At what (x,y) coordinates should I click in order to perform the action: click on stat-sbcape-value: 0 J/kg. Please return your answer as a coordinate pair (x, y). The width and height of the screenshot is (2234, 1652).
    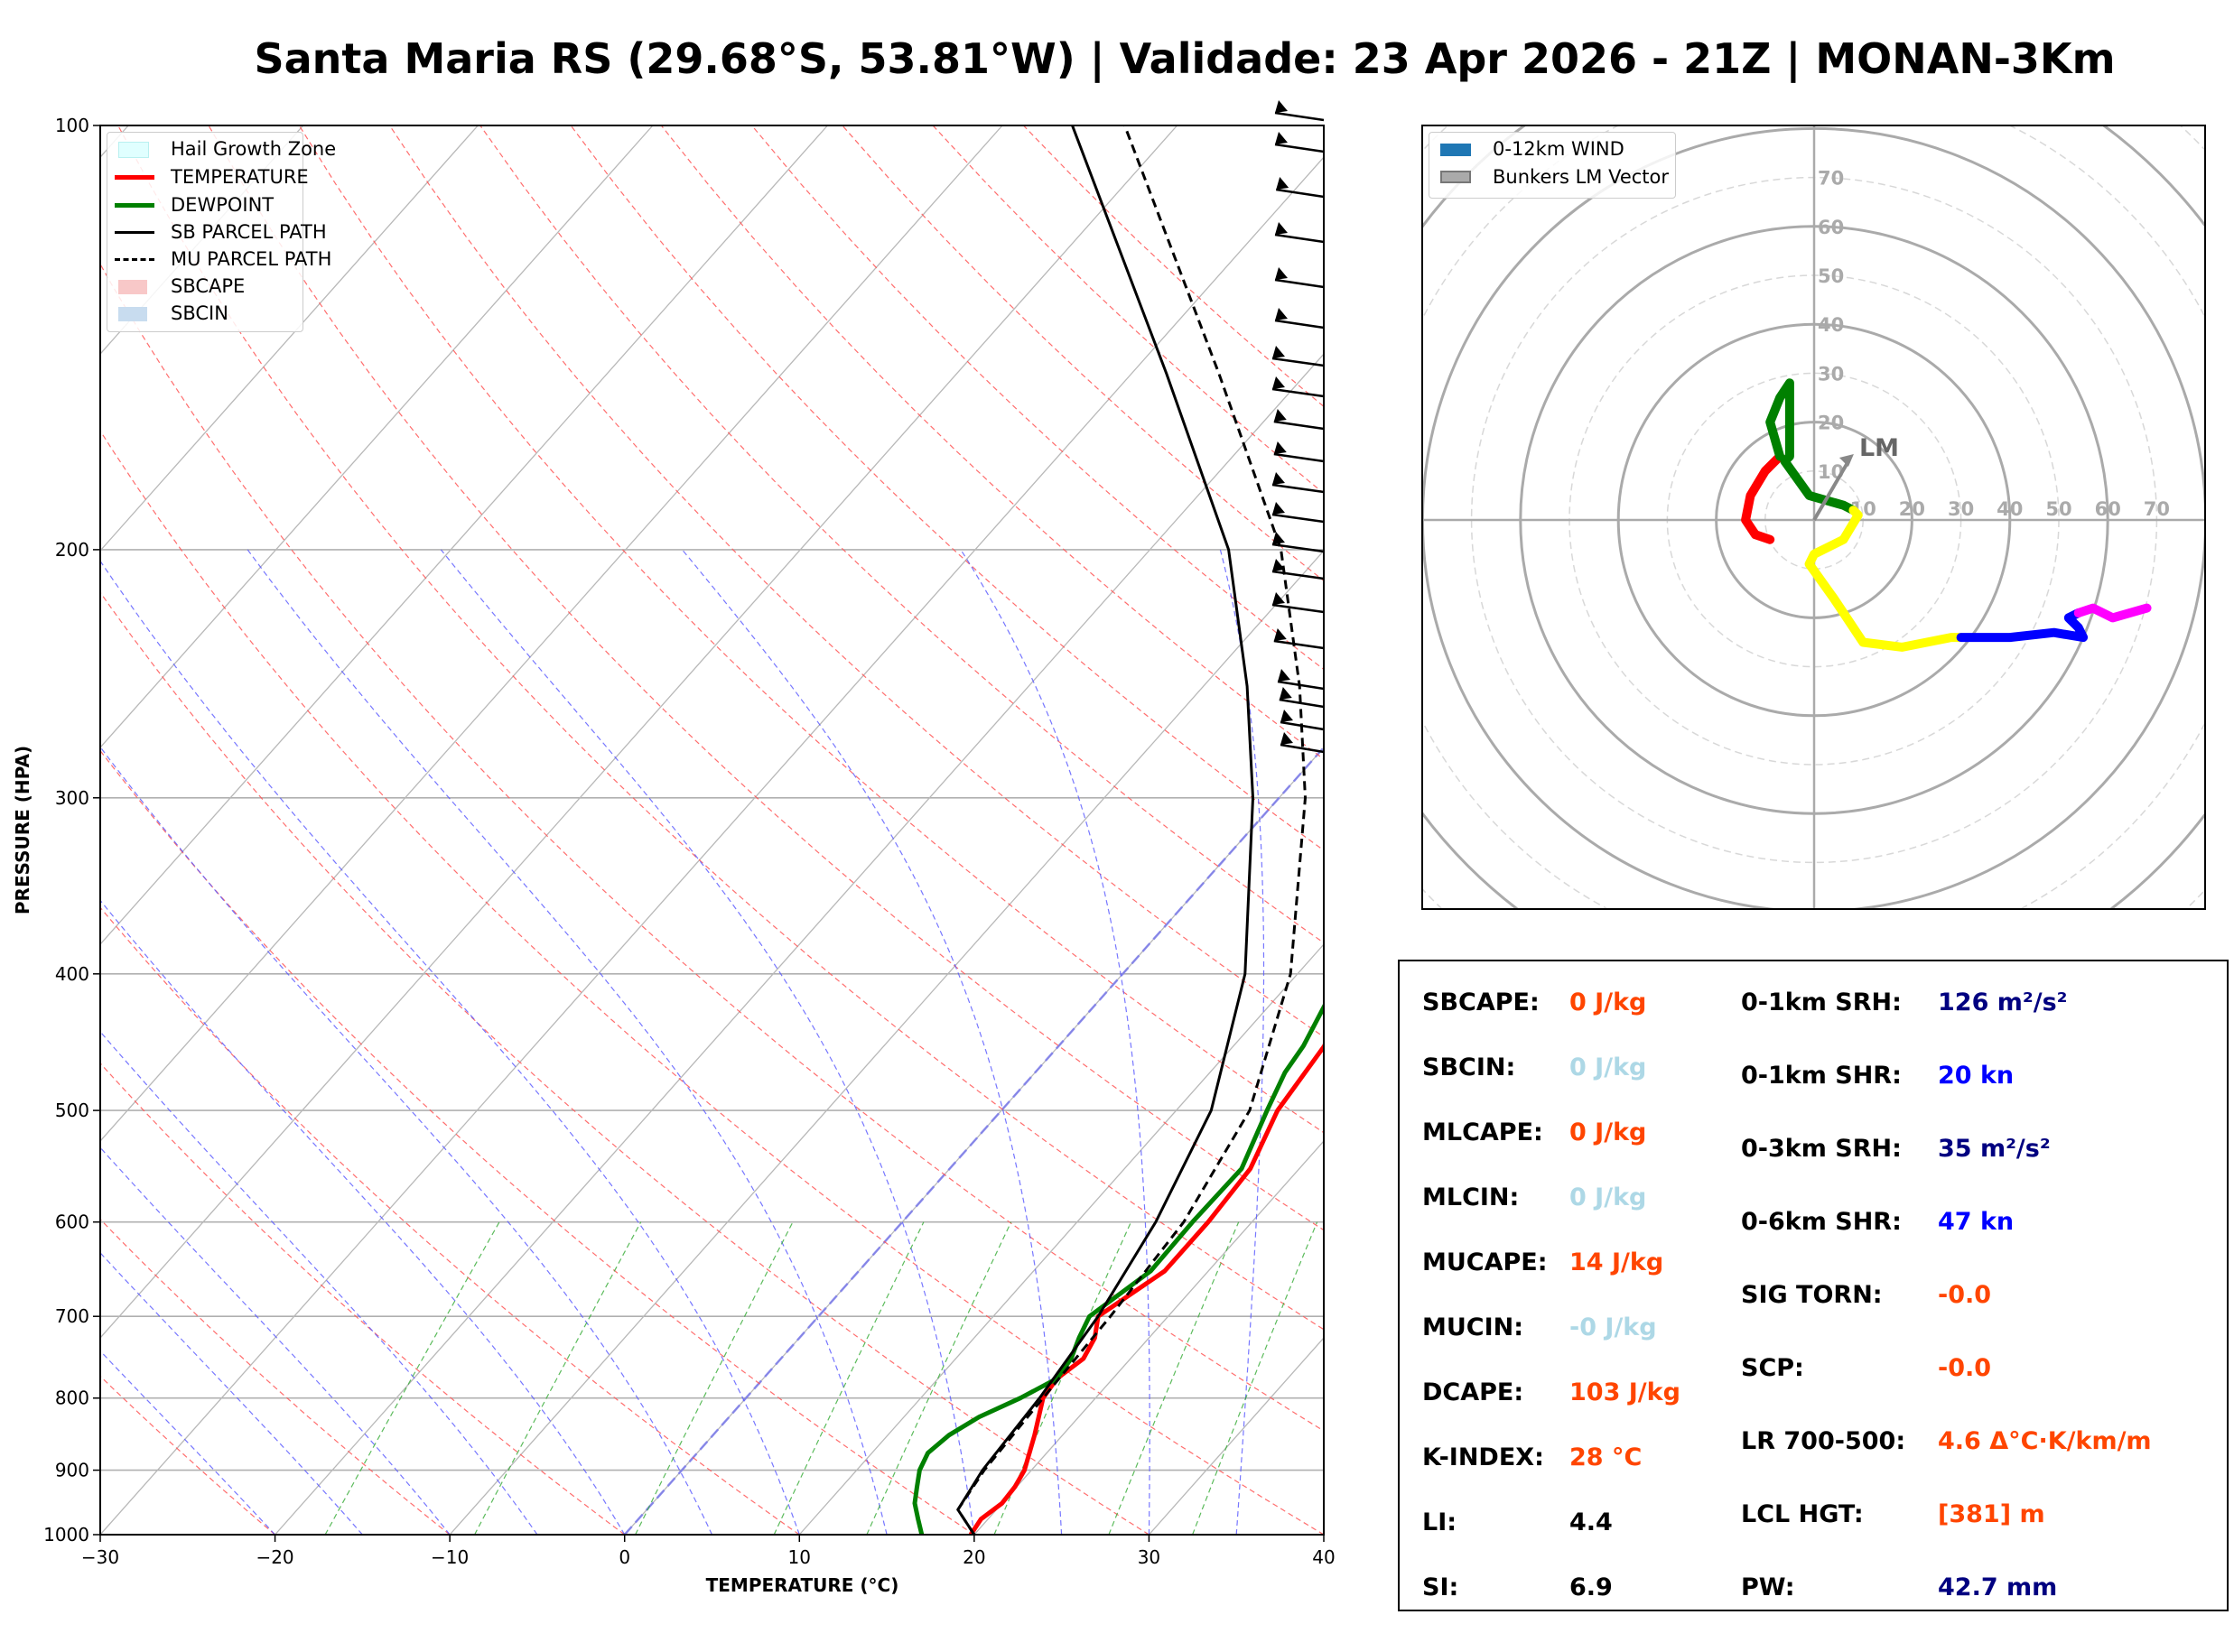
    Looking at the image, I should click on (1608, 1002).